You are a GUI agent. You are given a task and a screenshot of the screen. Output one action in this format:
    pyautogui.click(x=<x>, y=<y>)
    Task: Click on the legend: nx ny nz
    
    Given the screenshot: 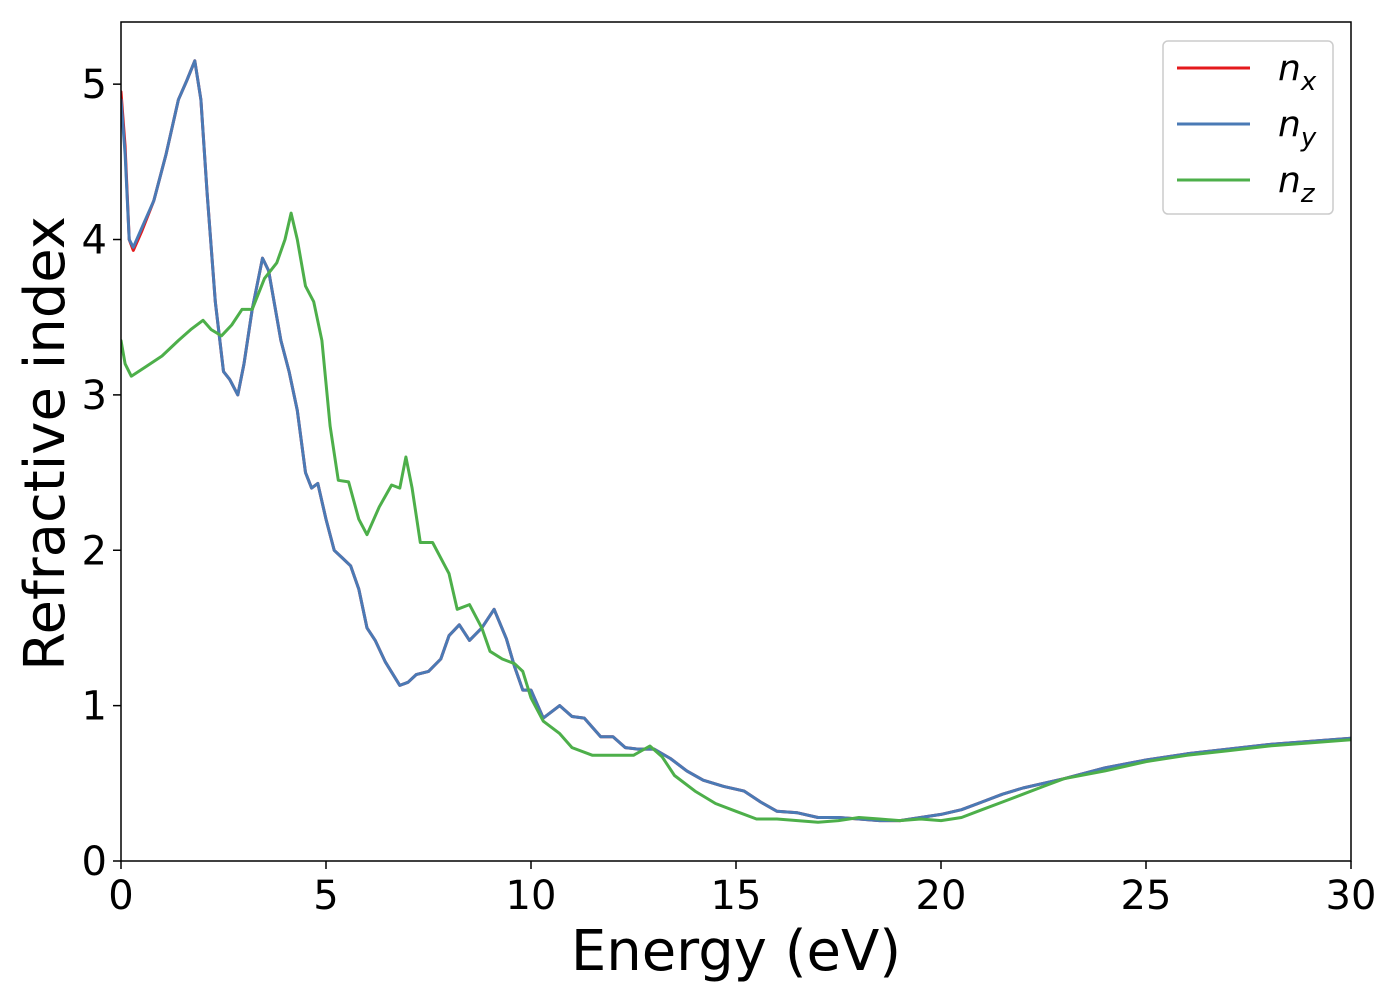 What is the action you would take?
    pyautogui.click(x=1248, y=127)
    